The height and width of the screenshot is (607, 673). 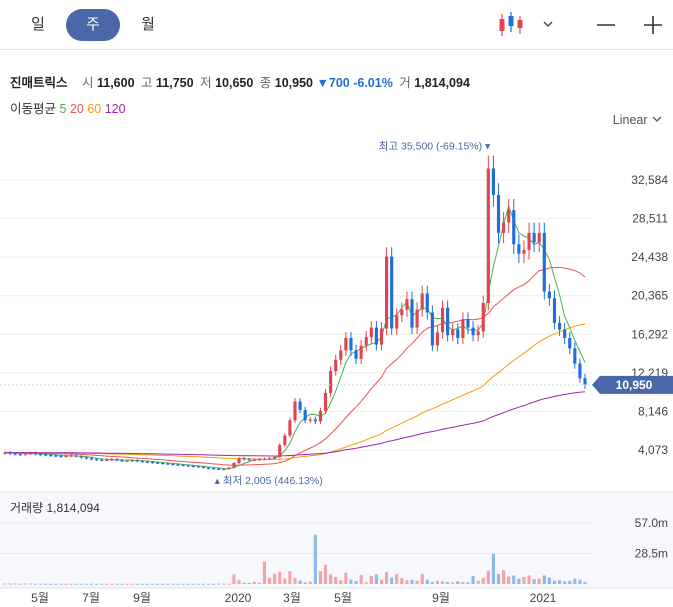 I want to click on plus-icon, so click(x=653, y=25).